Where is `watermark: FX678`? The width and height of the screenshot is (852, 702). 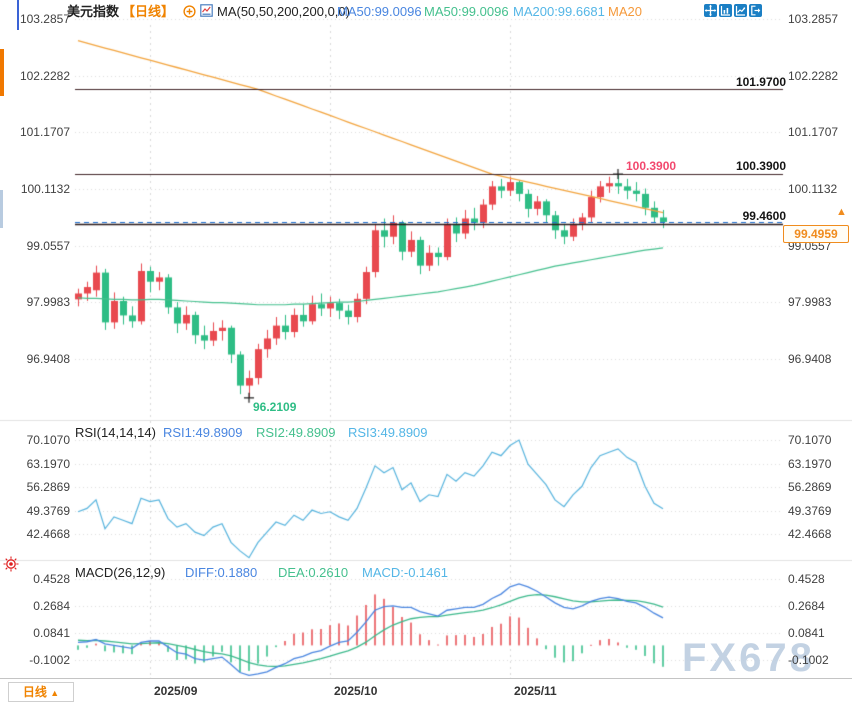 watermark: FX678 is located at coordinates (748, 658).